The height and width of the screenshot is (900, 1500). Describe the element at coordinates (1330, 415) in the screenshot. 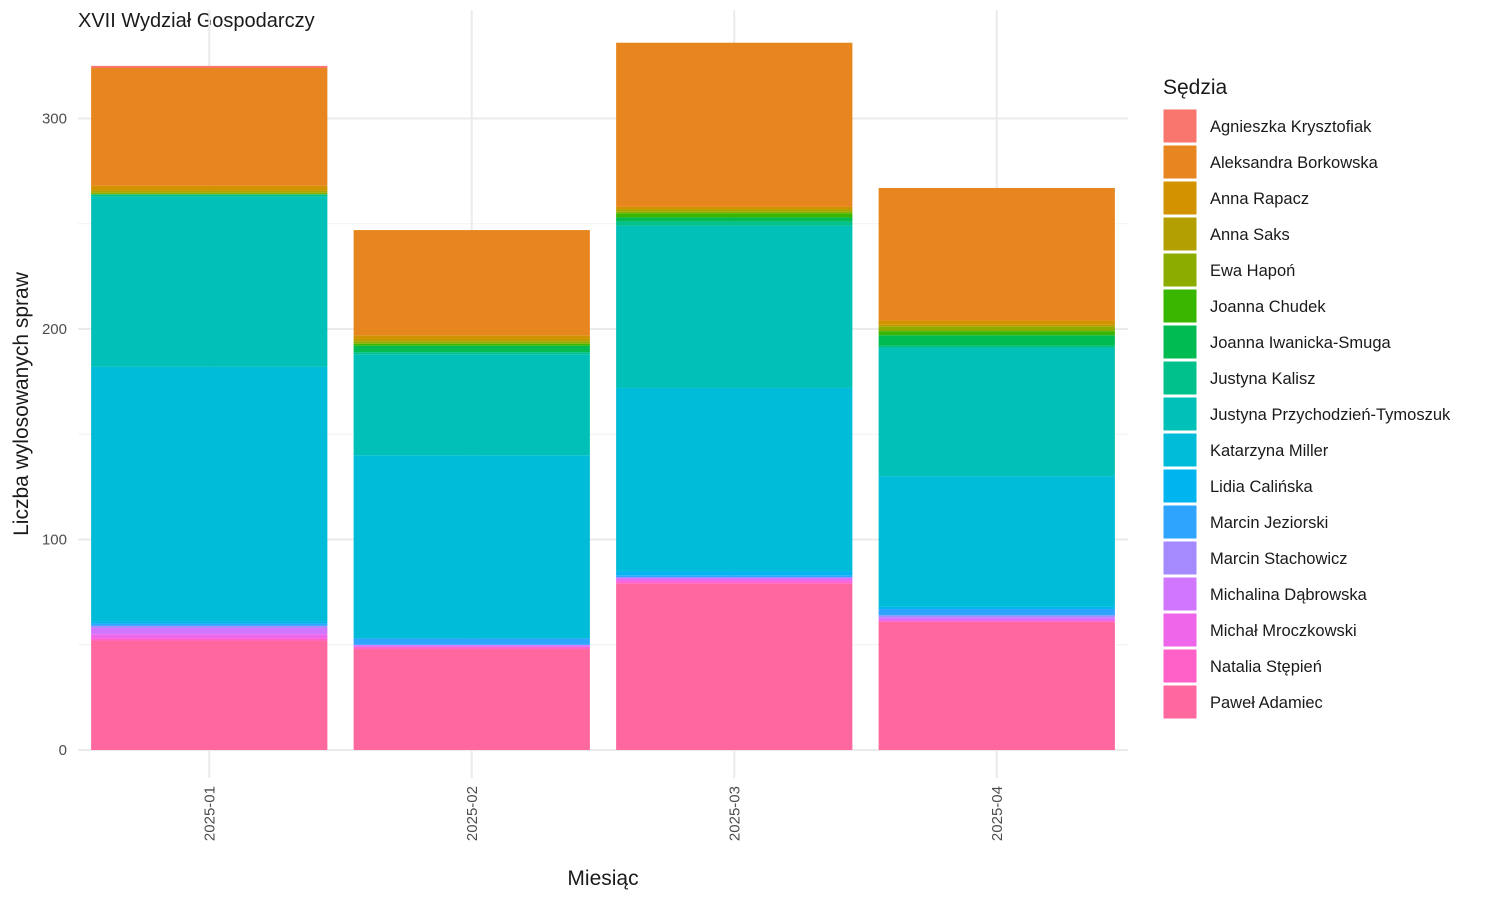

I see `legend-label: Justyna Przychodzień-Tymoszuk` at that location.